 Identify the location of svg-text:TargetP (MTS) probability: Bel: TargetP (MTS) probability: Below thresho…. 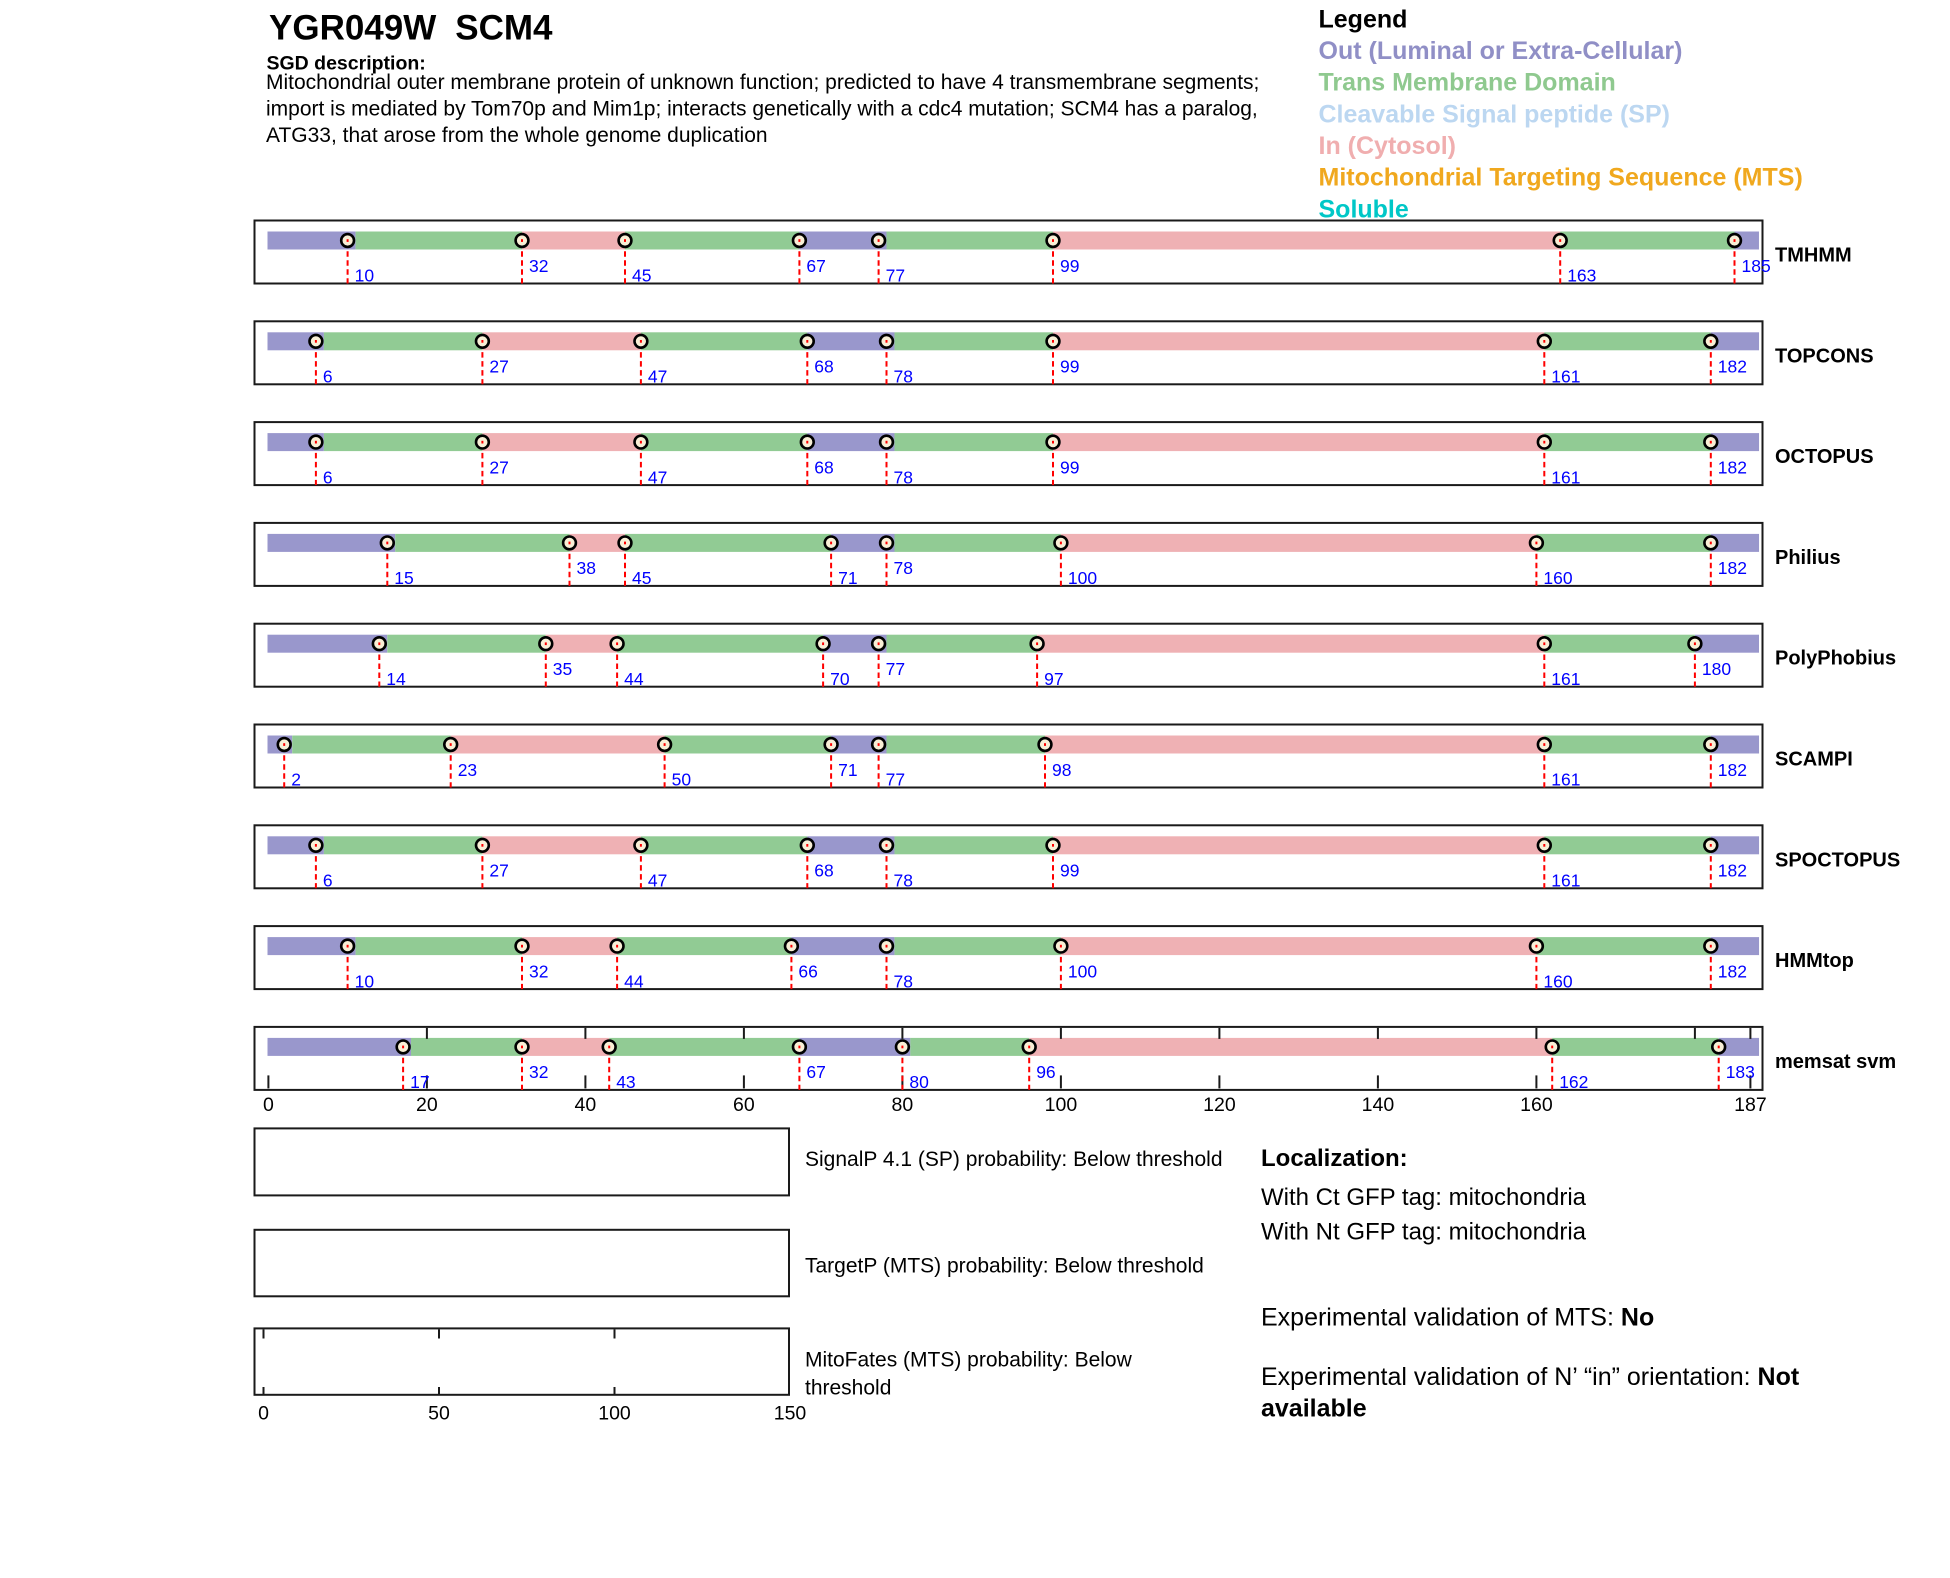
(1004, 1265).